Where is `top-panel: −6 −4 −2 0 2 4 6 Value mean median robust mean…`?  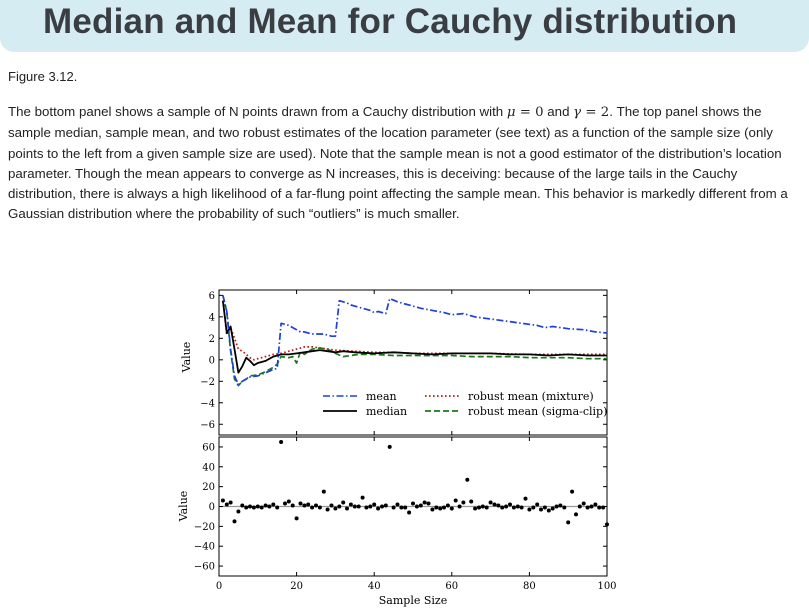
top-panel: −6 −4 −2 0 2 4 6 Value mean median robust mean… is located at coordinates (394, 362).